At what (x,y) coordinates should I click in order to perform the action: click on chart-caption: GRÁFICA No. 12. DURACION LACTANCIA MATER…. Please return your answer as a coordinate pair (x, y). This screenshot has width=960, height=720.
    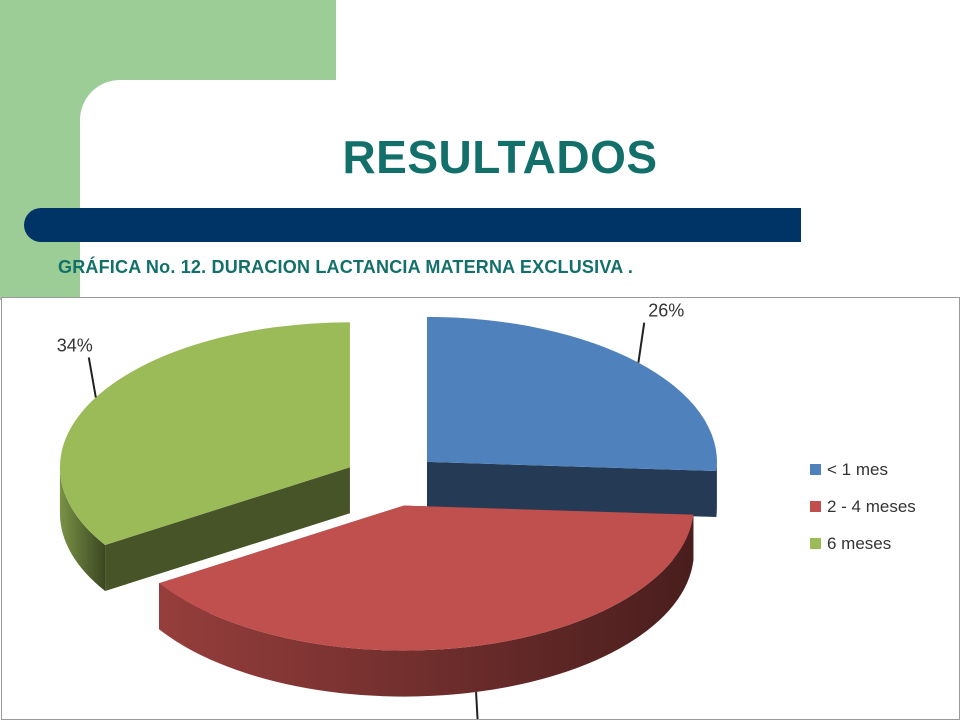
    Looking at the image, I should click on (346, 267).